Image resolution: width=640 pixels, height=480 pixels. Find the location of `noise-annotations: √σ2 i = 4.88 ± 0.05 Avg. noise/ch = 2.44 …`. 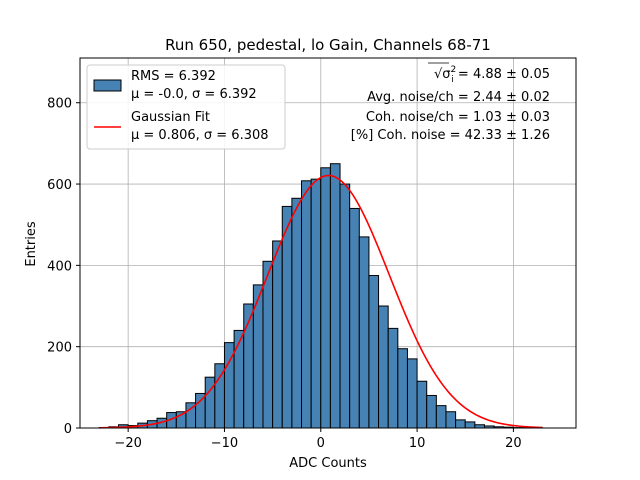

noise-annotations: √σ2 i = 4.88 ± 0.05 Avg. noise/ch = 2.44 … is located at coordinates (450, 102).